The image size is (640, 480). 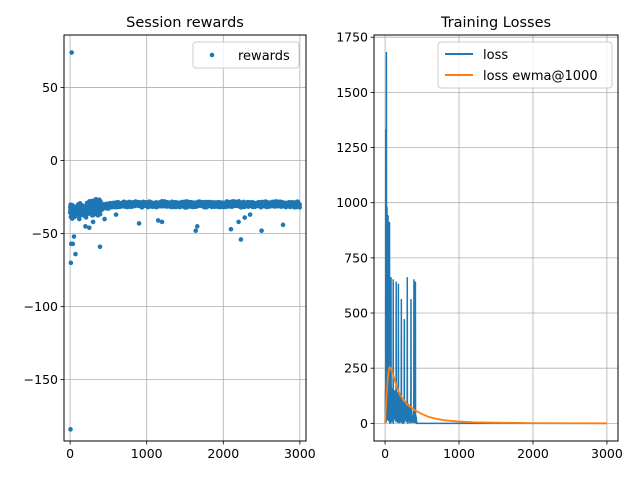 I want to click on legend-session-rewards: rewards, so click(x=246, y=55).